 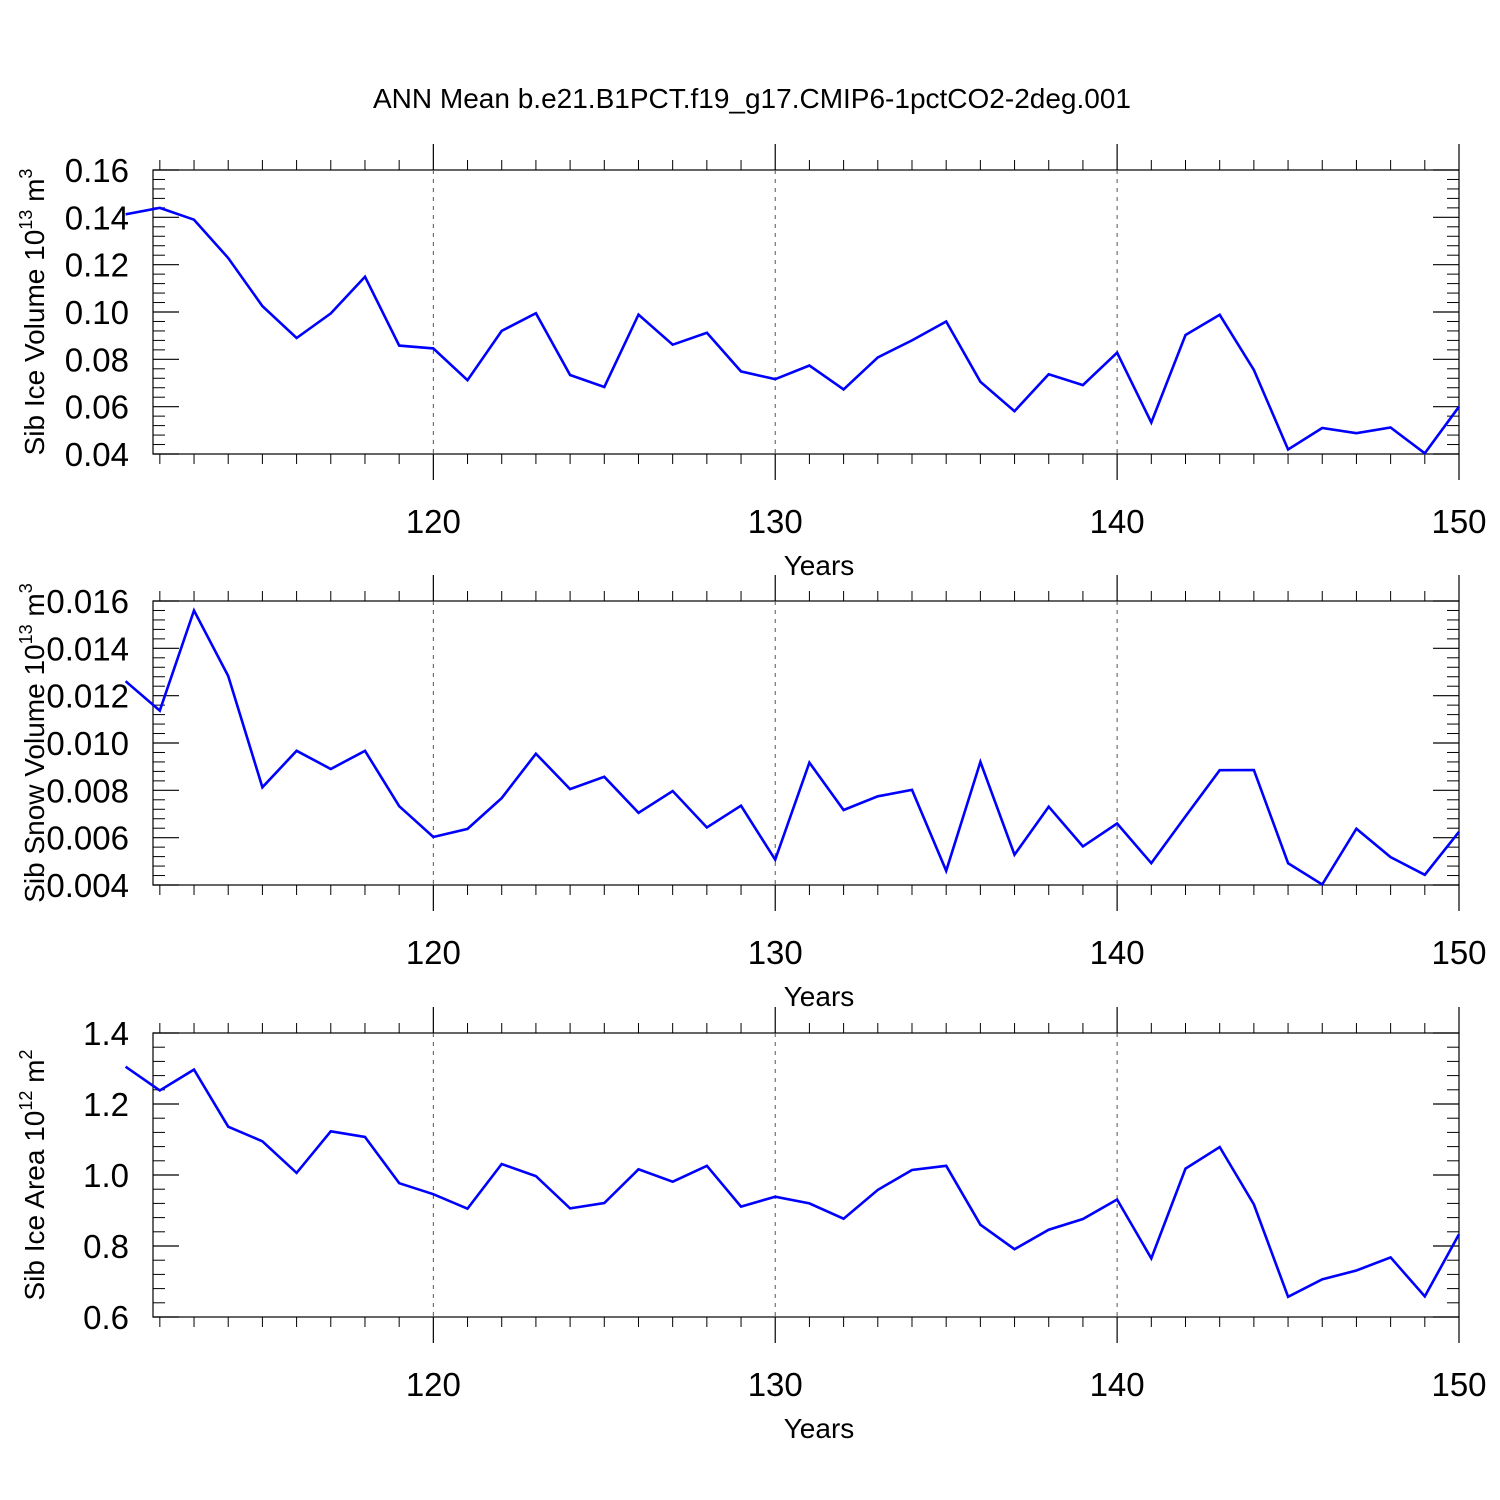 What do you see at coordinates (33, 1174) in the screenshot?
I see `y-axis-label: Sib Ice Area 1012 m2` at bounding box center [33, 1174].